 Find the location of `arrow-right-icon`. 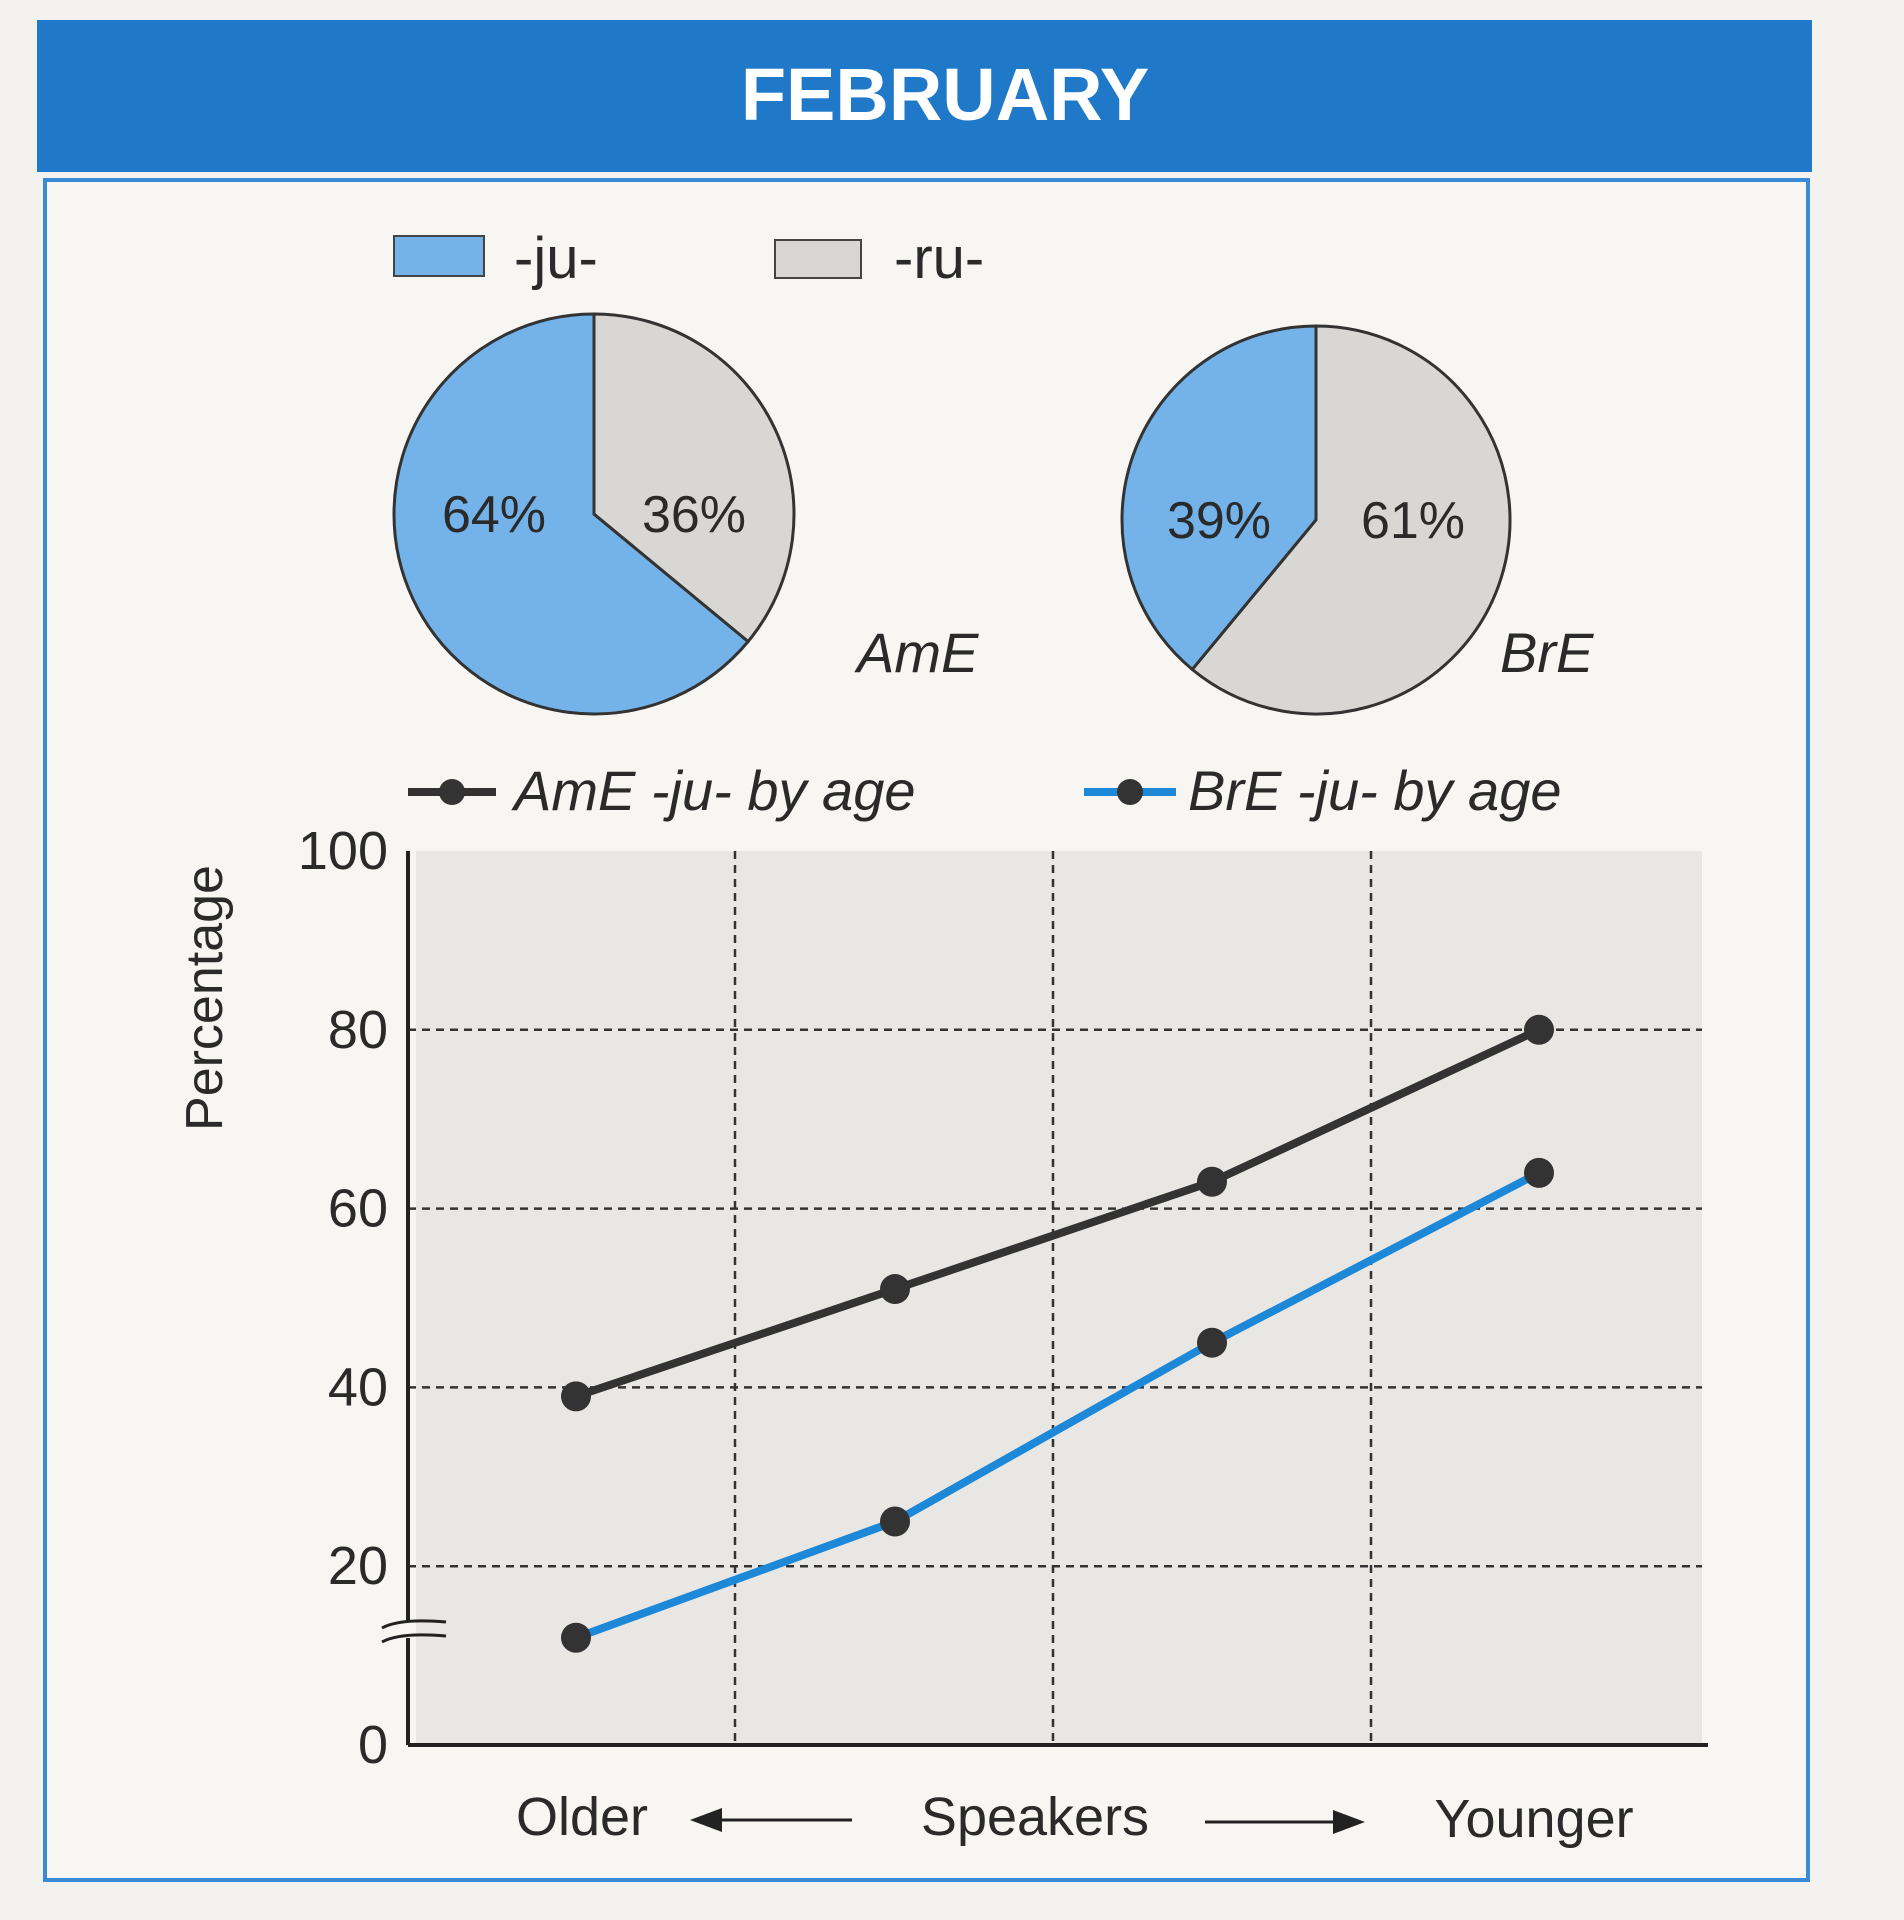

arrow-right-icon is located at coordinates (1285, 1822).